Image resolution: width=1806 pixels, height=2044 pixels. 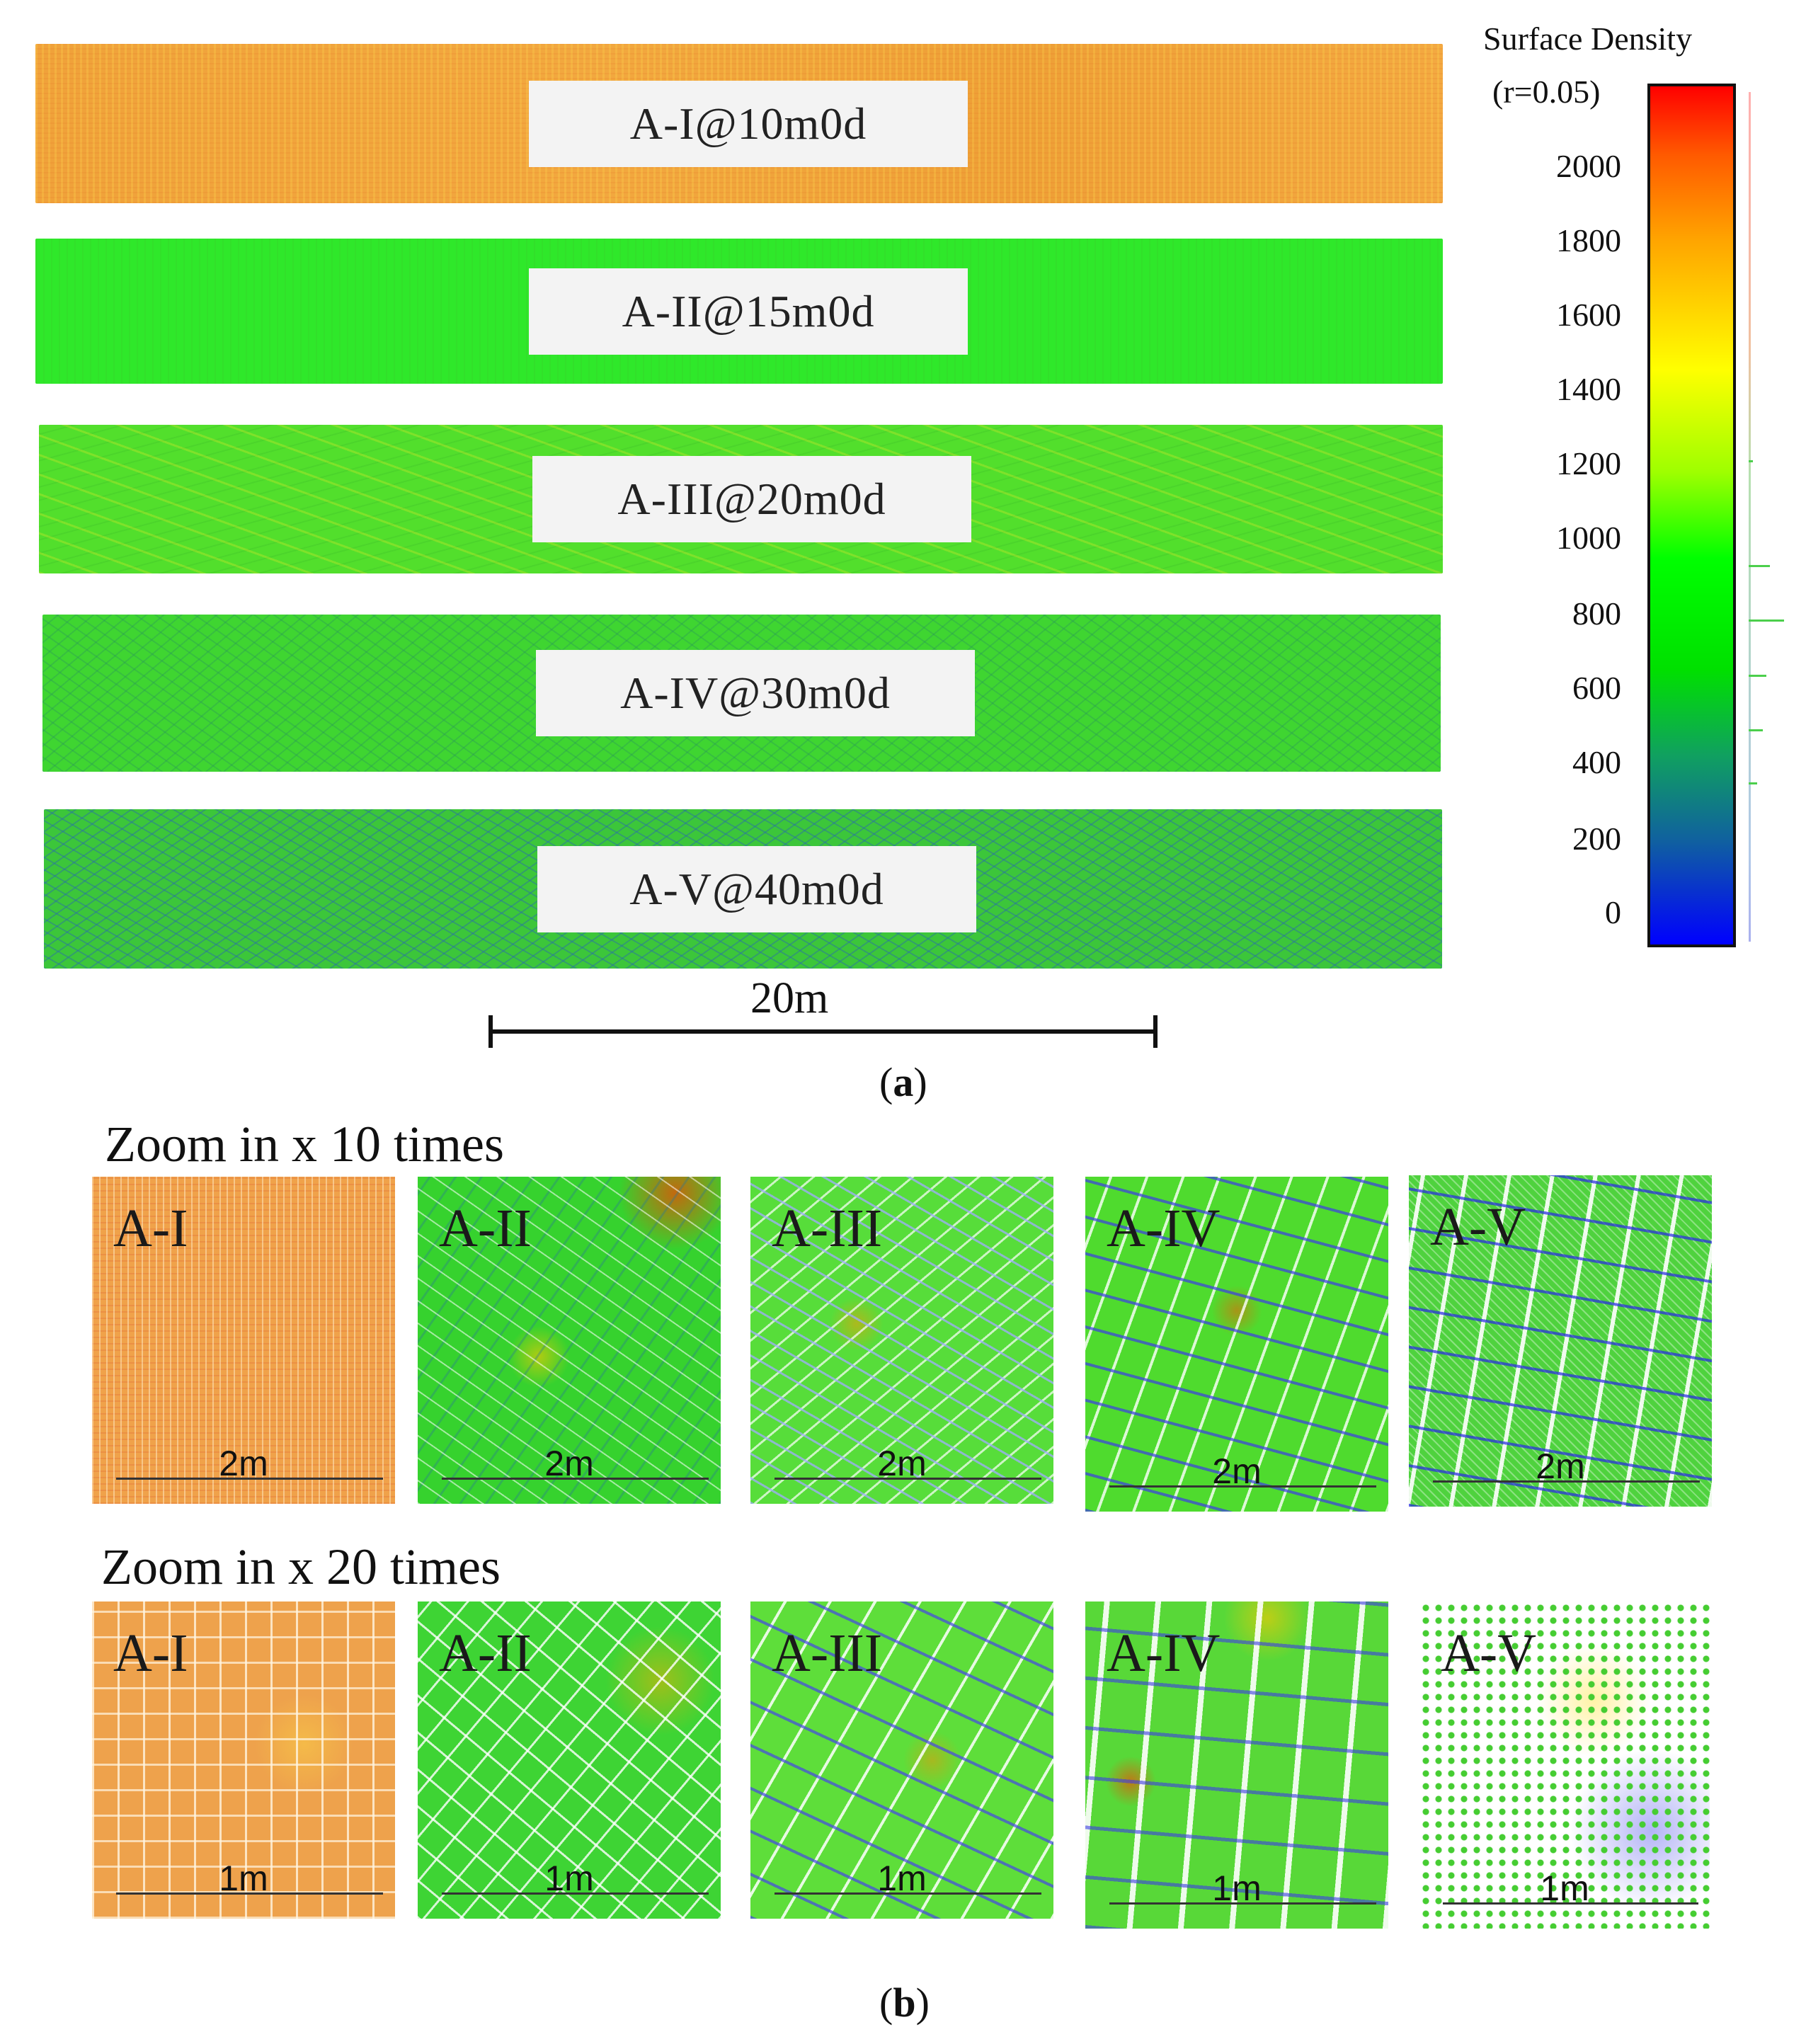 I want to click on zoom-tile-a-iii-x10: A-III 2m, so click(x=901, y=1340).